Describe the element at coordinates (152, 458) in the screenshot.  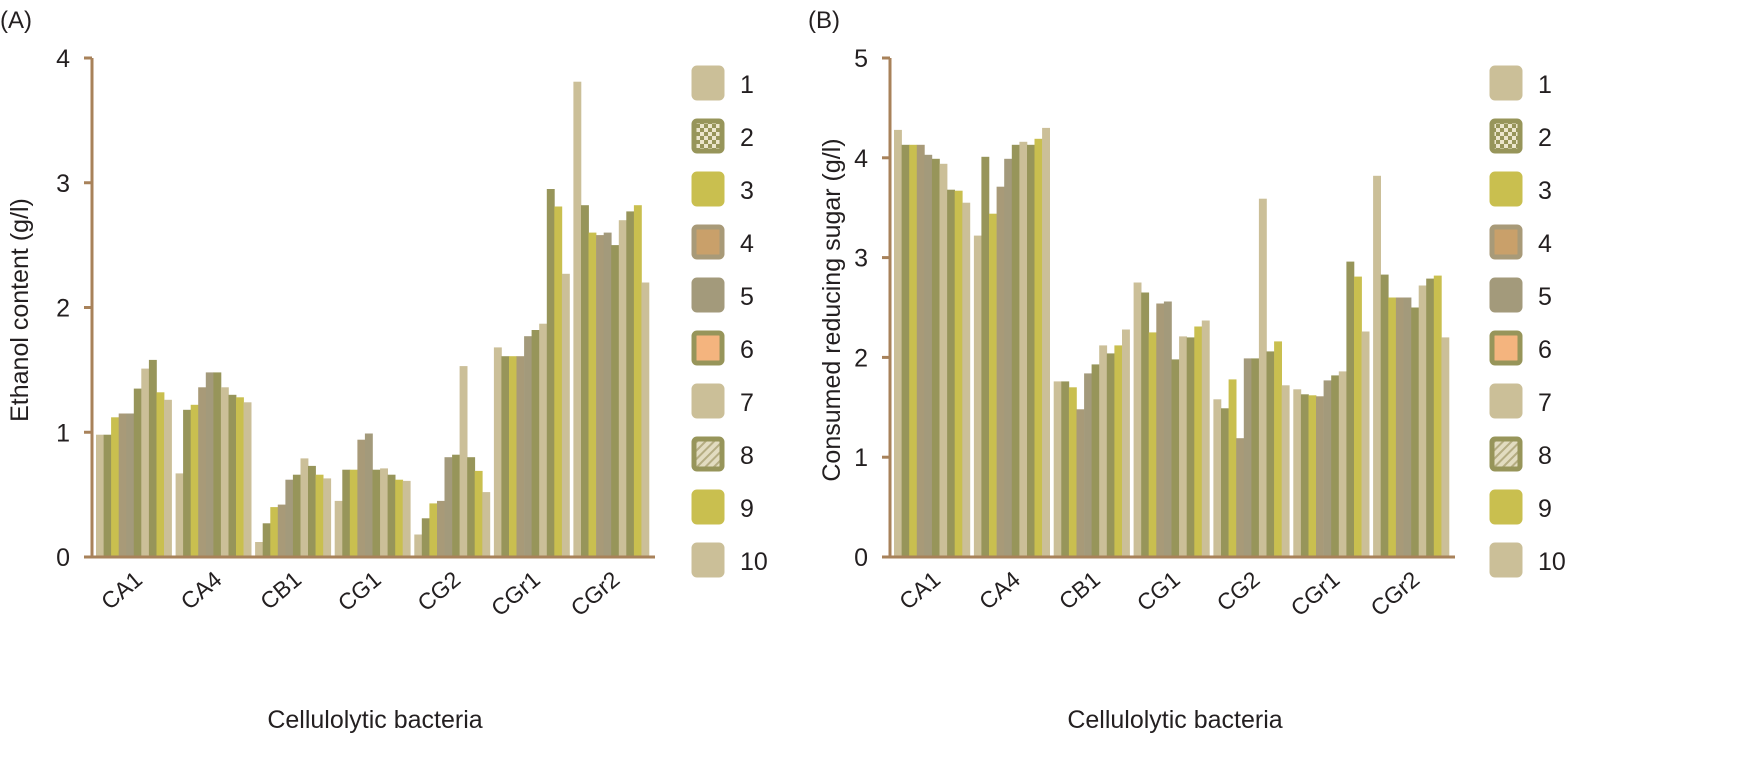
I see `bar-series-8-CA1` at that location.